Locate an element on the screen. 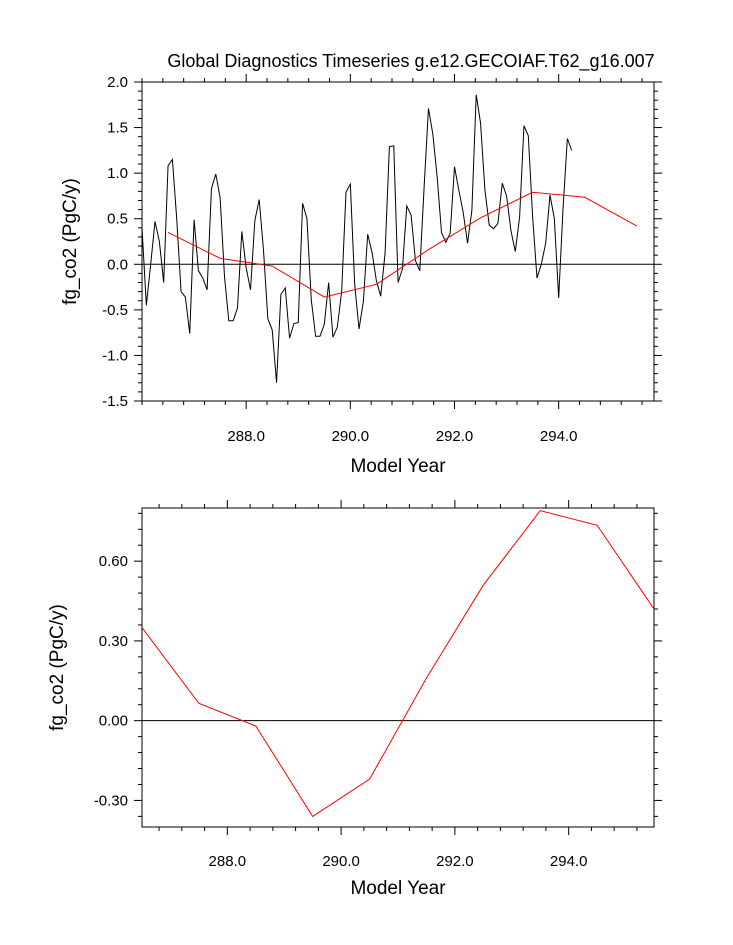 The width and height of the screenshot is (733, 945). y-tick-label: 2.0 is located at coordinates (117, 82).